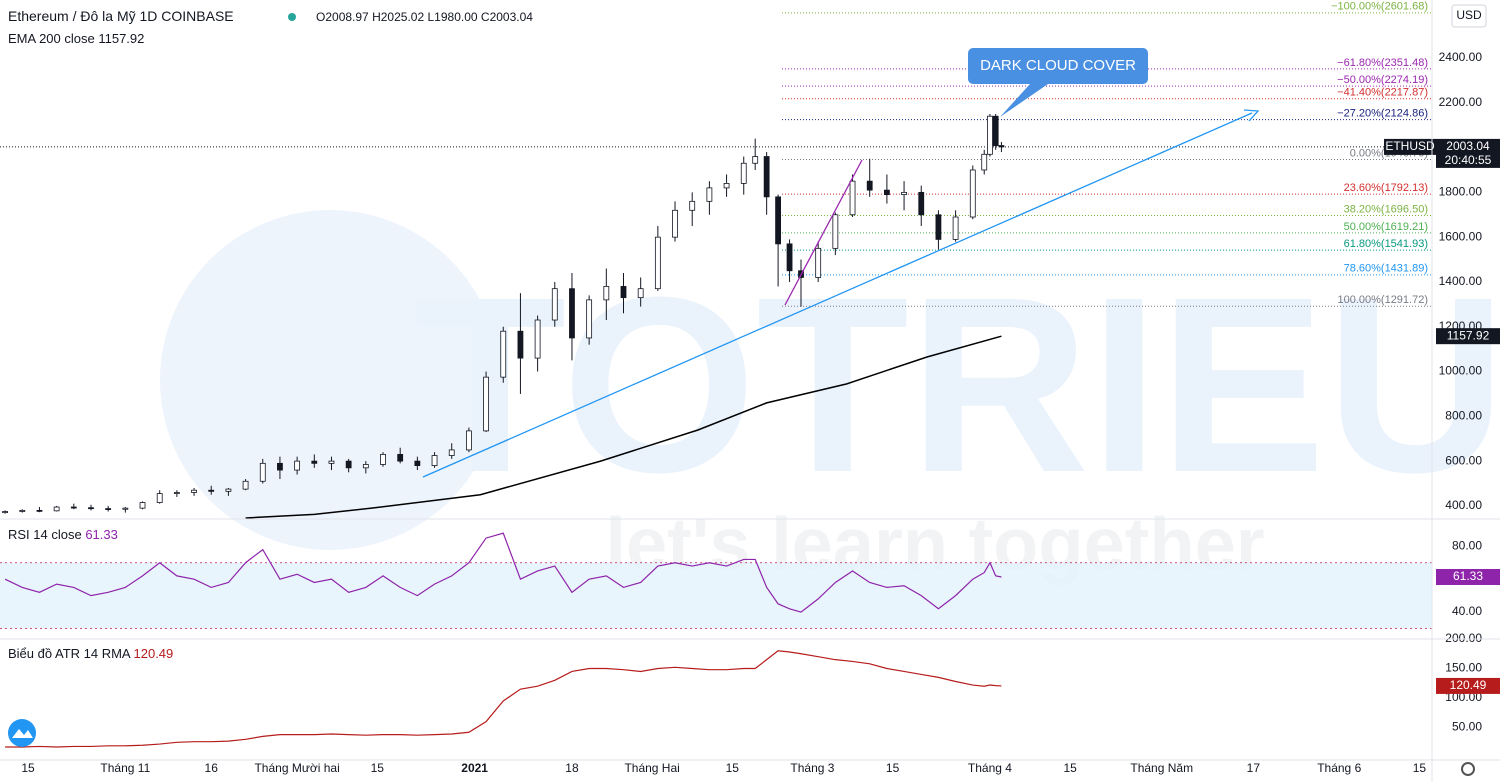 This screenshot has width=1500, height=782. I want to click on x-tick-label: 17, so click(1254, 768).